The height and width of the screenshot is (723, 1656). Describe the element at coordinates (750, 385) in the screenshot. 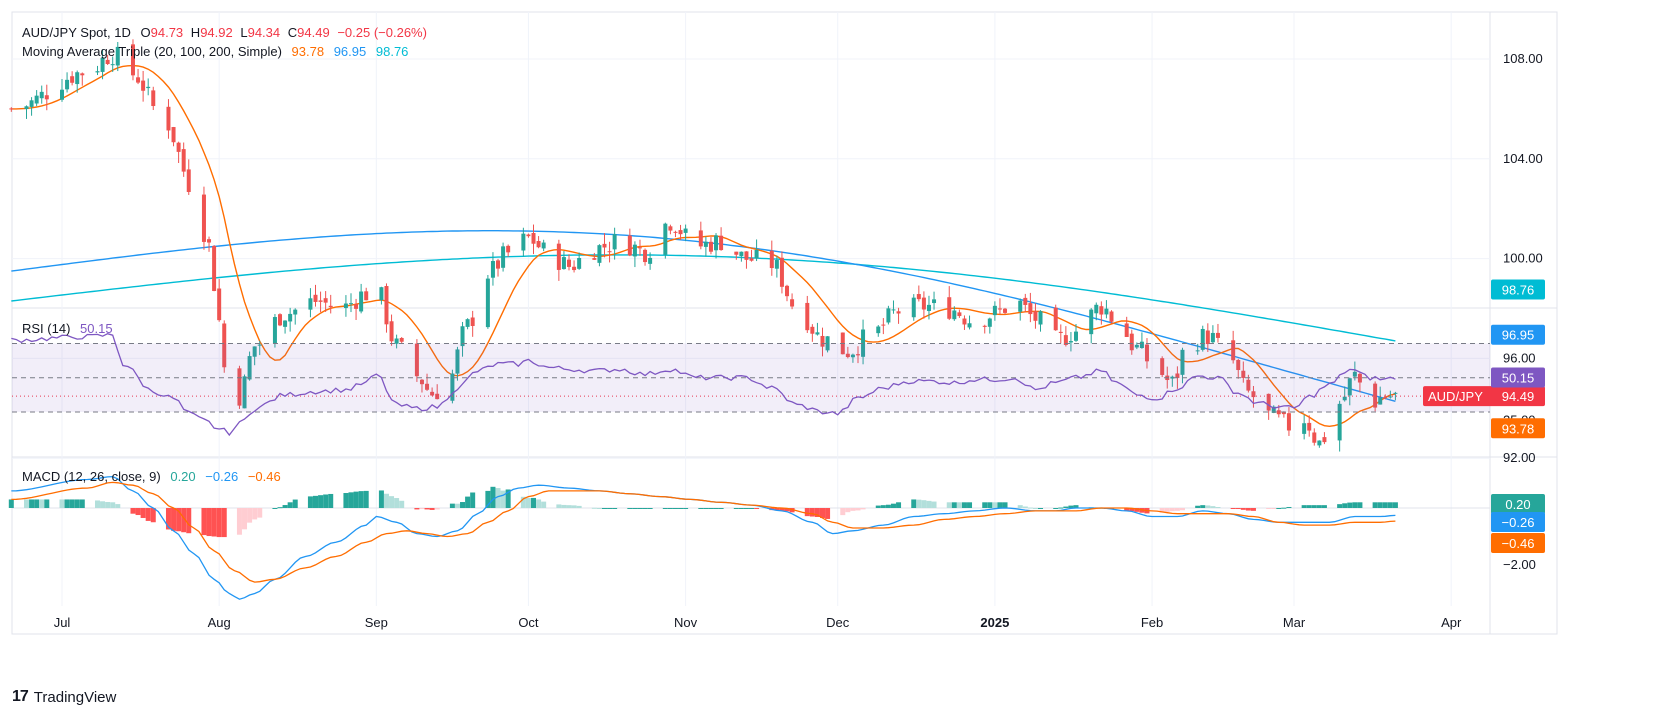

I see `rsi-panel` at that location.